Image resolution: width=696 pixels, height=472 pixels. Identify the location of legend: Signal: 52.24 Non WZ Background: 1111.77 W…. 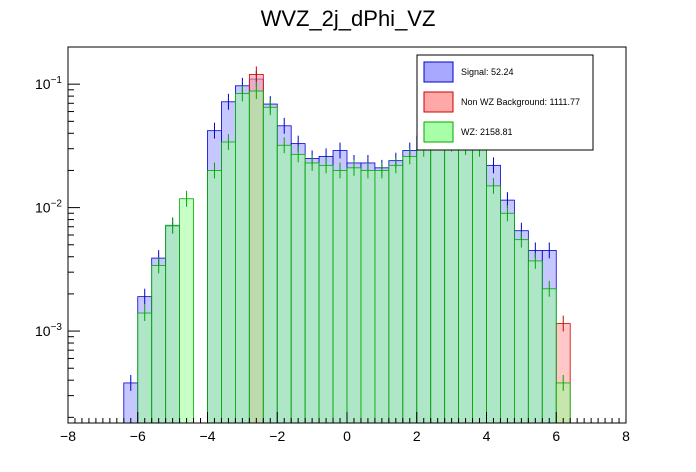
(505, 102).